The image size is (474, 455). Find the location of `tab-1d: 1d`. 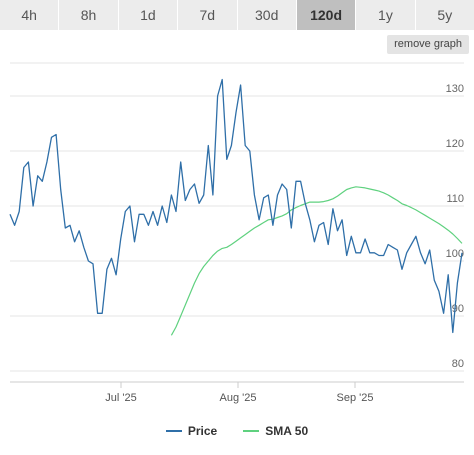

tab-1d: 1d is located at coordinates (148, 15).